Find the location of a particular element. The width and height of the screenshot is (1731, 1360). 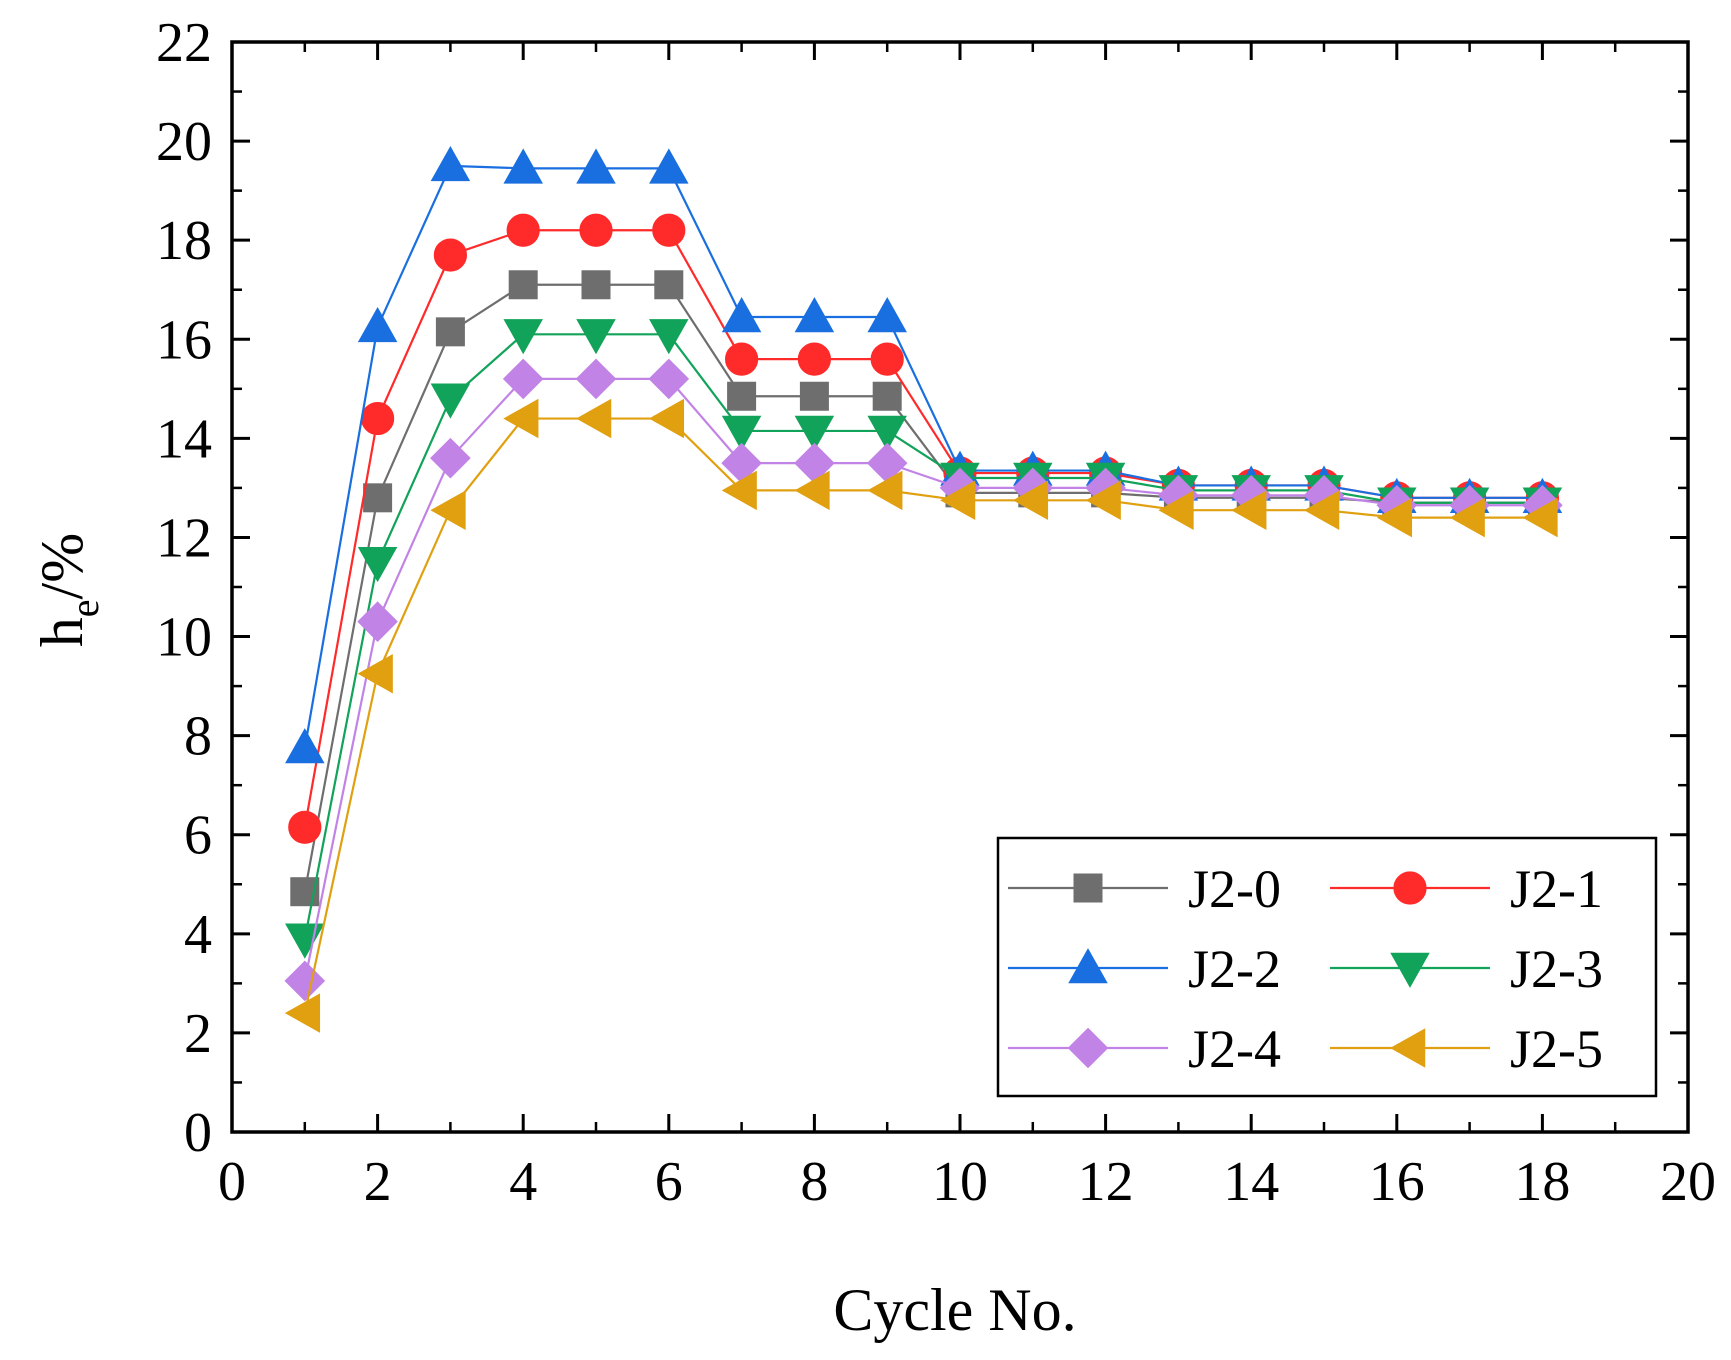

x-tick-label: 14 is located at coordinates (1251, 1182).